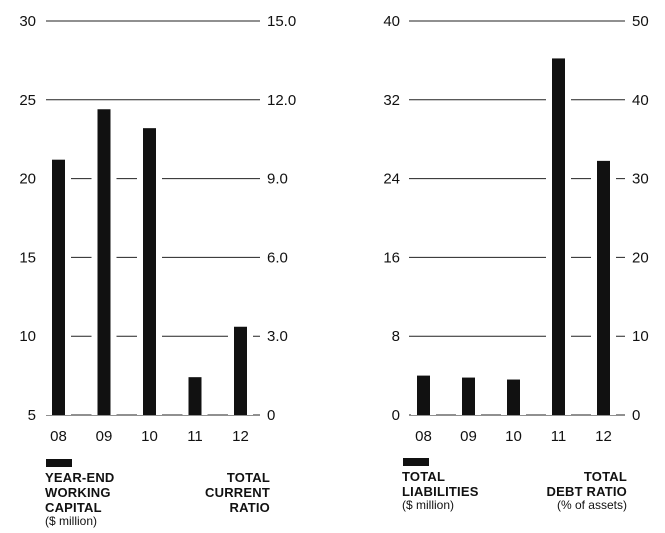 Image resolution: width=665 pixels, height=533 pixels. Describe the element at coordinates (424, 476) in the screenshot. I see `legend-liabilities-line-1: TOTAL` at that location.